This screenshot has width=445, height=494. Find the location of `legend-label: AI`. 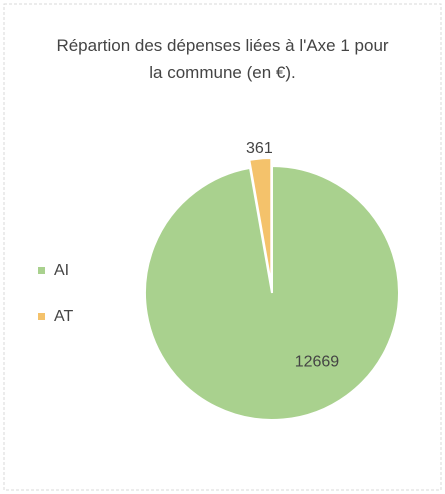

legend-label: AI is located at coordinates (61, 270).